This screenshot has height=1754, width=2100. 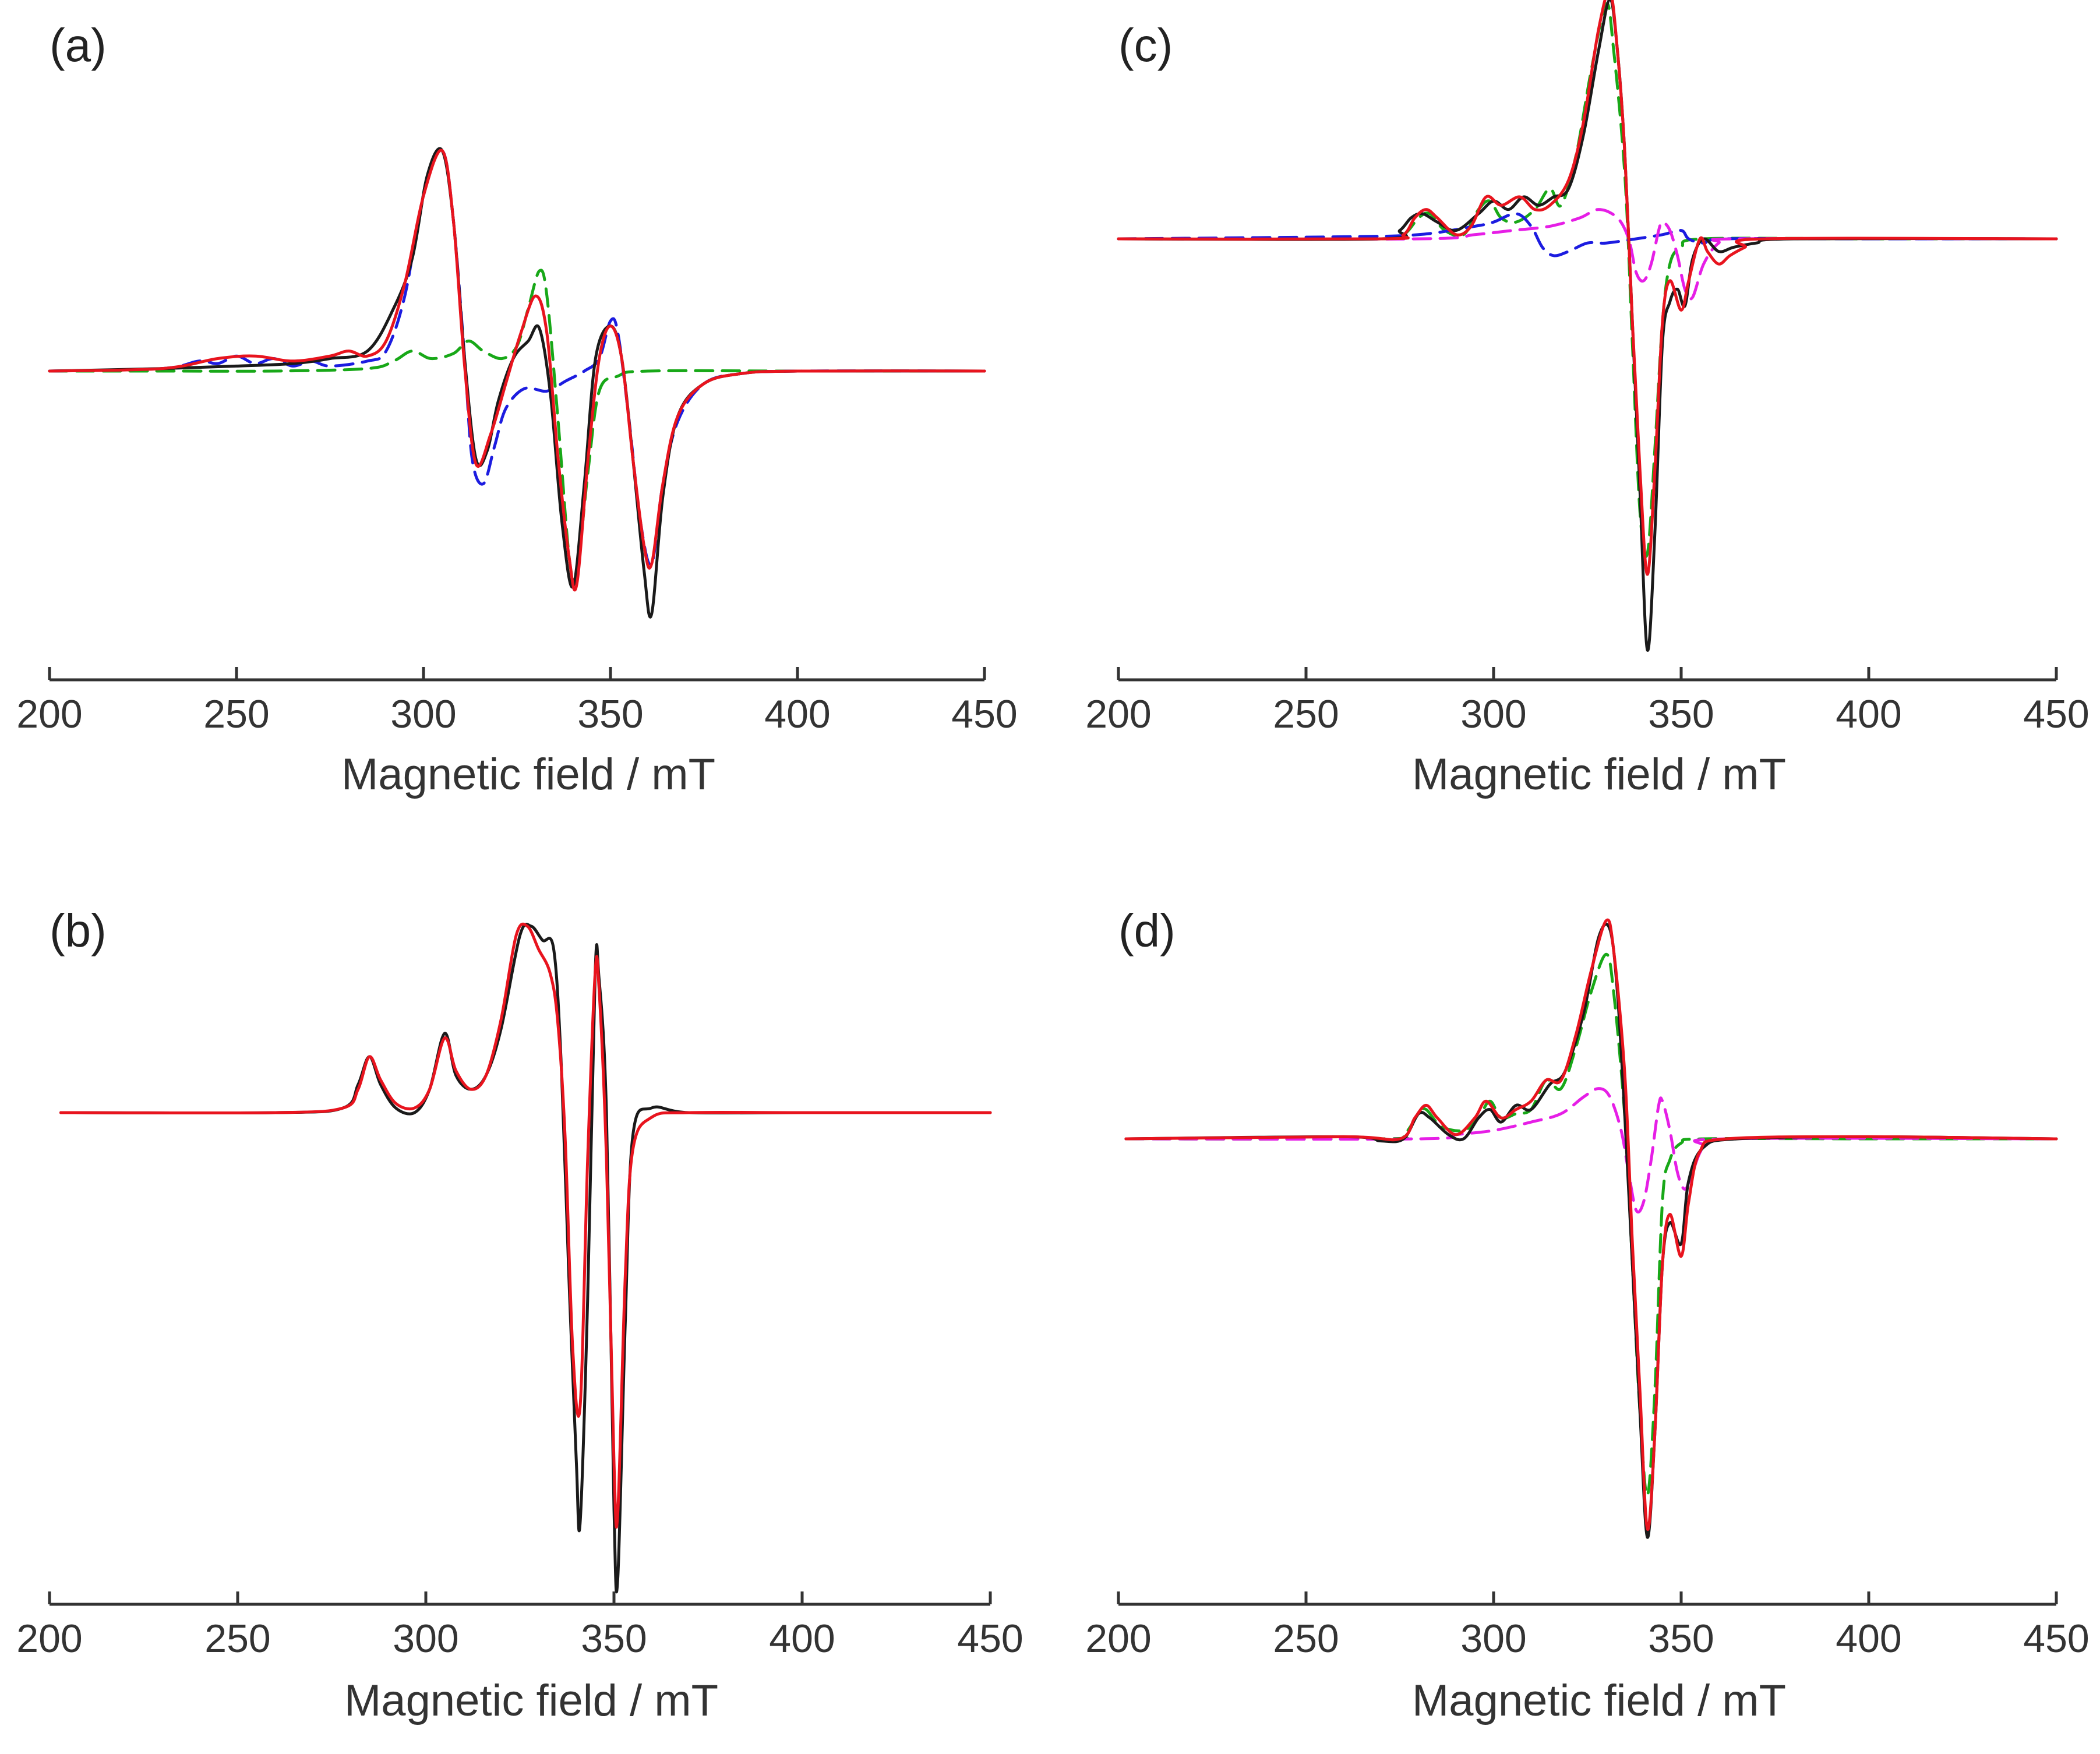 I want to click on panel-a-series-experimental, so click(x=517, y=383).